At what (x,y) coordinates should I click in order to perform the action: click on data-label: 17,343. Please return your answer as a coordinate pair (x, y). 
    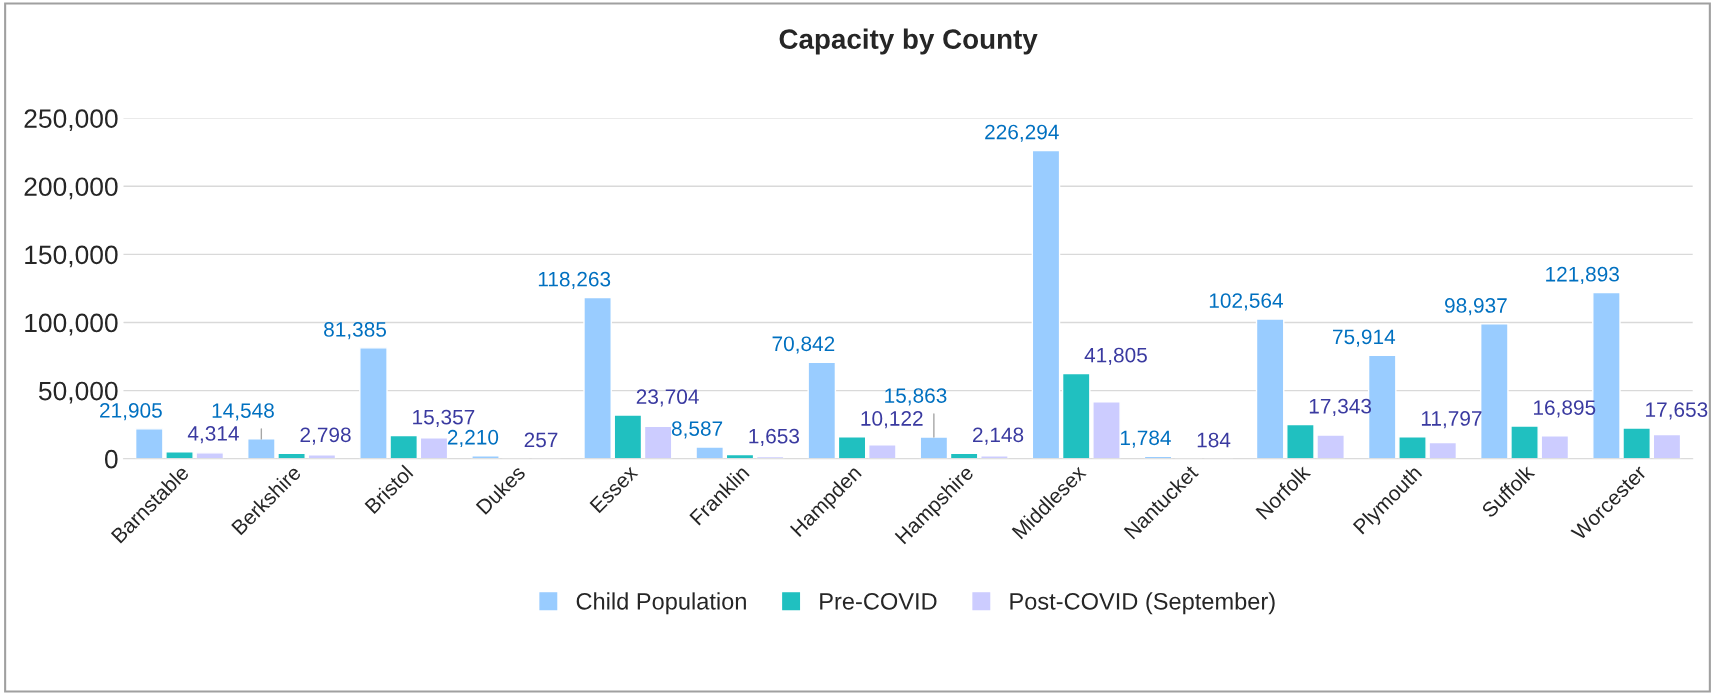
    Looking at the image, I should click on (1340, 407).